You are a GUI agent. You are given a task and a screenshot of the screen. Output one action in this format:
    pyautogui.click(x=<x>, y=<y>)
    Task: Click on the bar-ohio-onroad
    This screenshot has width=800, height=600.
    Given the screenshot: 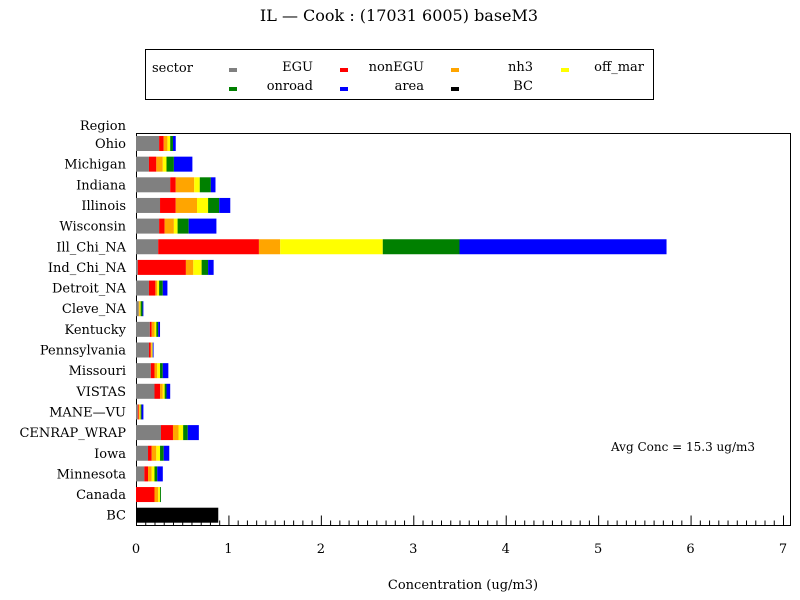 What is the action you would take?
    pyautogui.click(x=171, y=143)
    